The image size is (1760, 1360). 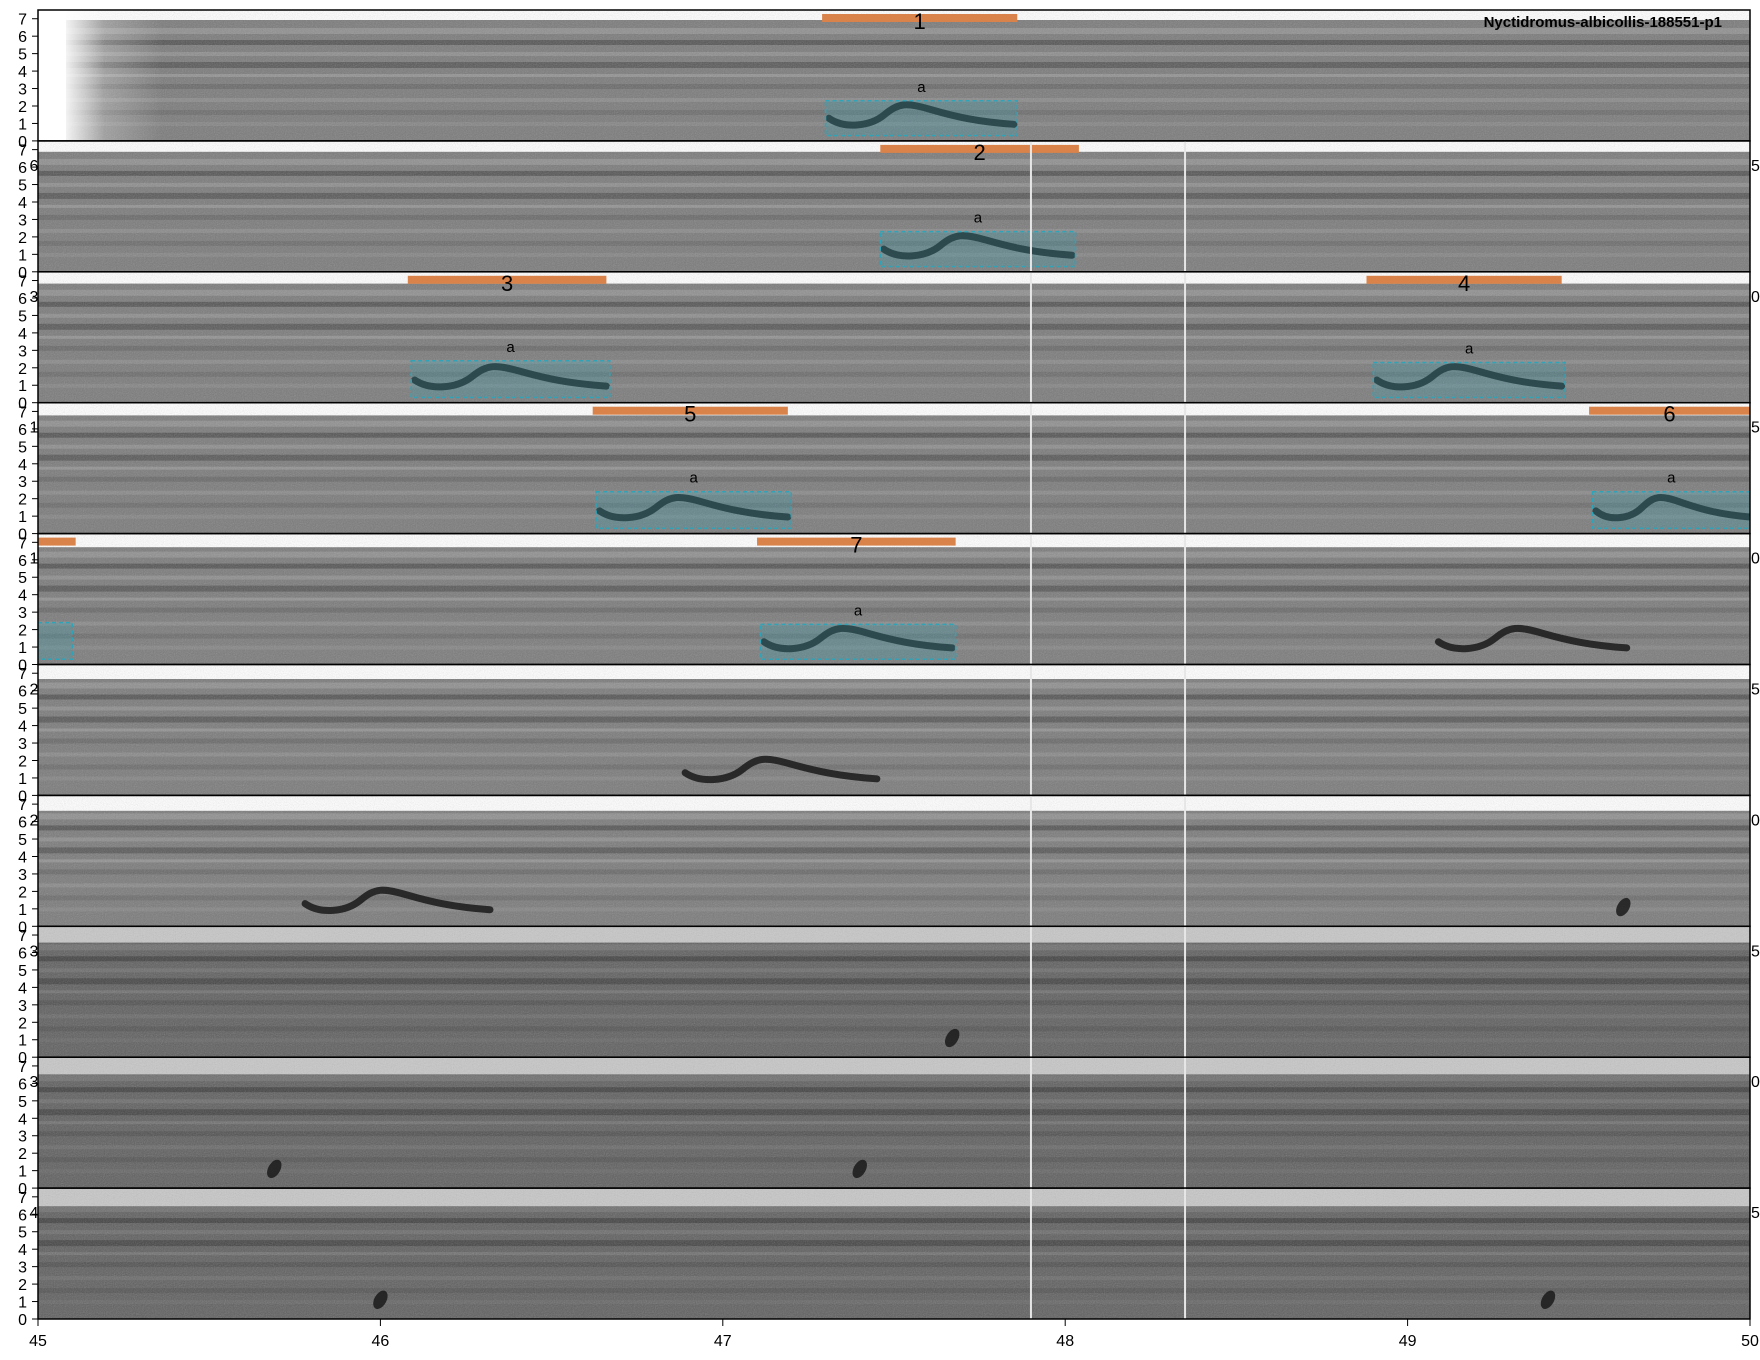 What do you see at coordinates (894, 1334) in the screenshot?
I see `x-axis: 45 46 47 48 49 50` at bounding box center [894, 1334].